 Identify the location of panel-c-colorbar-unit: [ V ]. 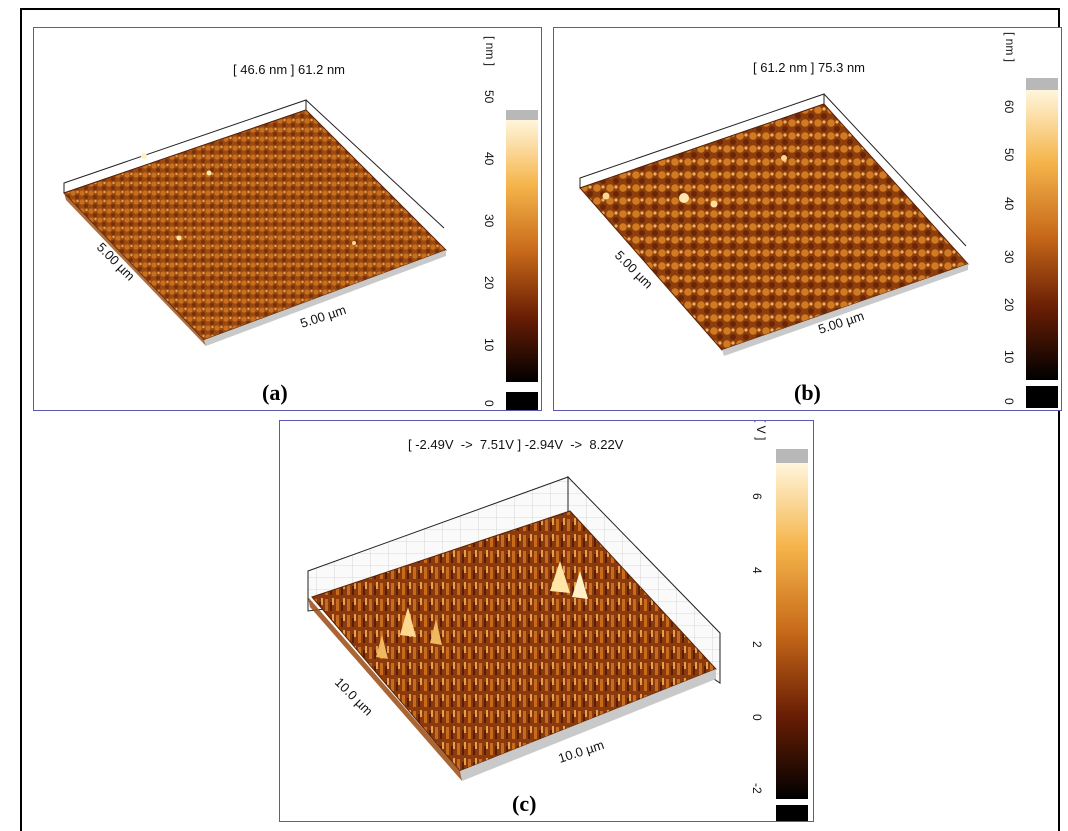
(761, 430).